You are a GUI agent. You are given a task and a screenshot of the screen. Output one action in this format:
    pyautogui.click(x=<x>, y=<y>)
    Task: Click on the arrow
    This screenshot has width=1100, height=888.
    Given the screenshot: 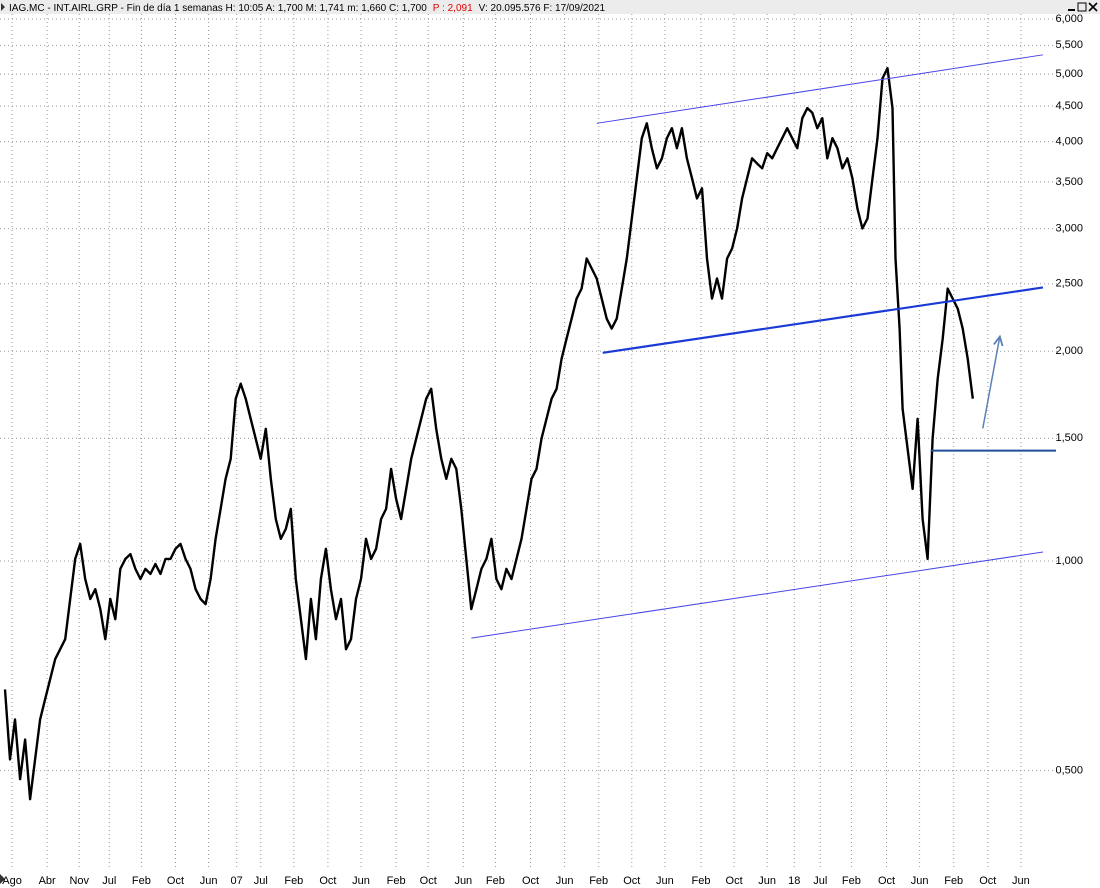 What is the action you would take?
    pyautogui.click(x=991, y=383)
    